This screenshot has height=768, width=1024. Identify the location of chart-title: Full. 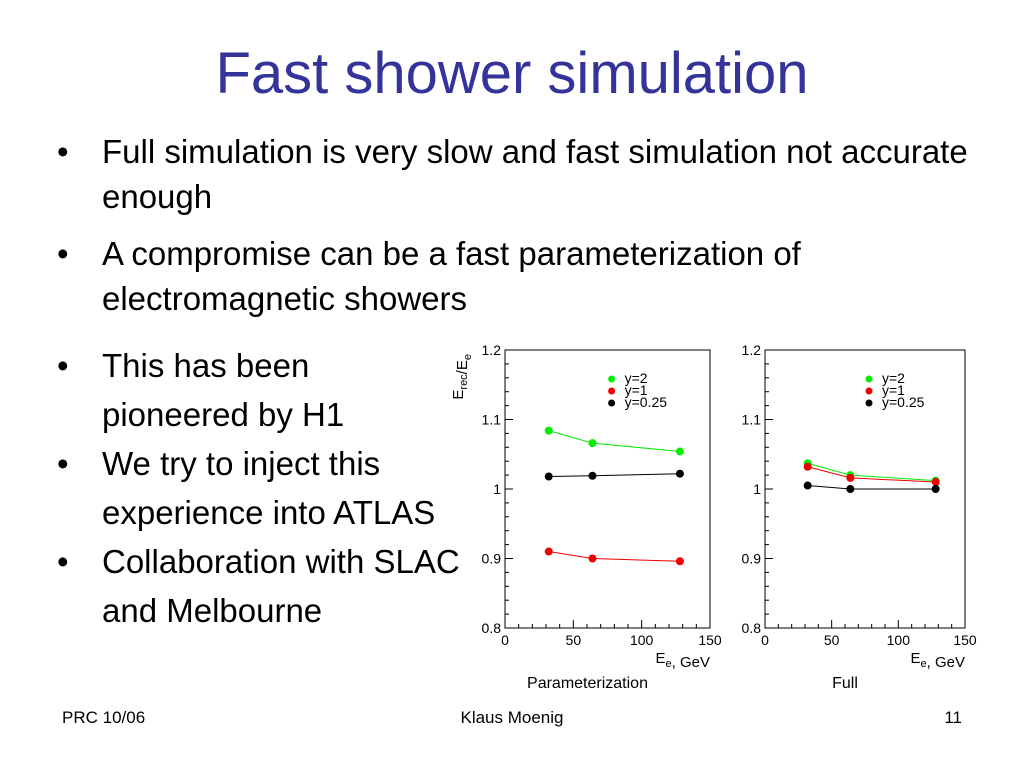
(845, 682).